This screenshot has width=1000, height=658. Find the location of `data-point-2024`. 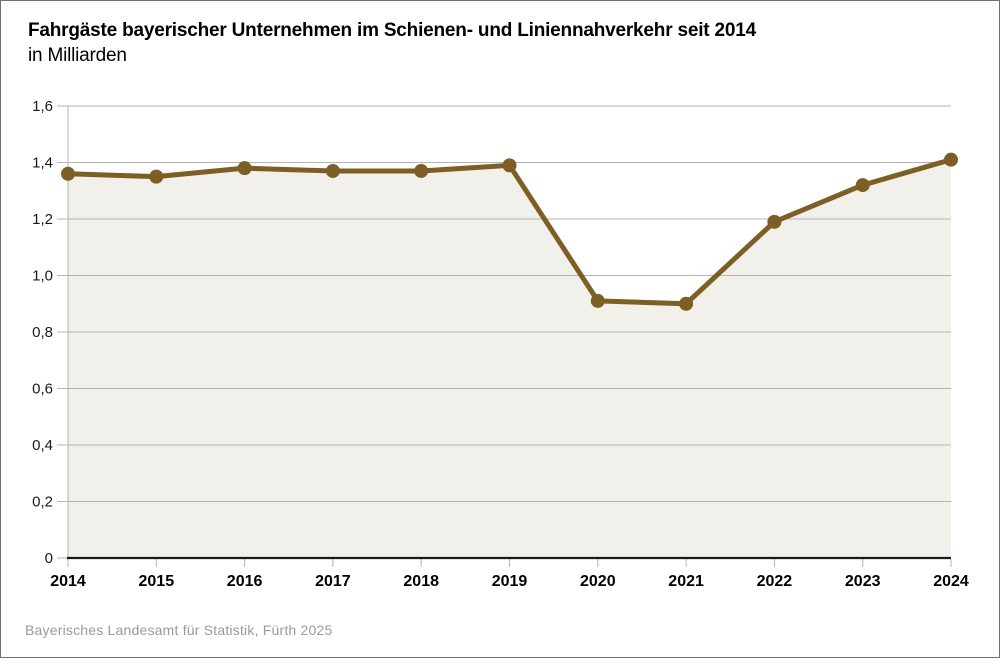

data-point-2024 is located at coordinates (951, 159).